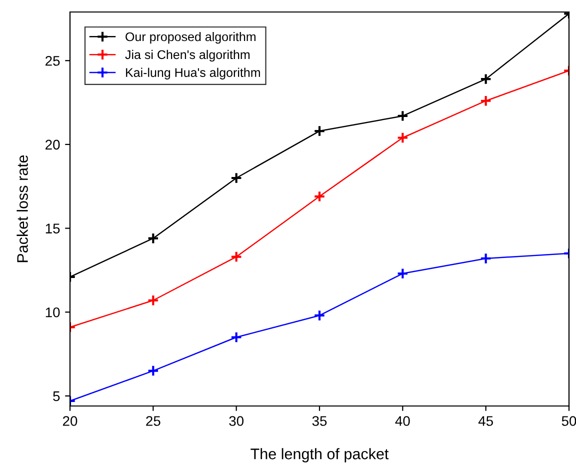 The width and height of the screenshot is (576, 475). Describe the element at coordinates (22, 208) in the screenshot. I see `y-axis-title: Packet loss rate` at that location.